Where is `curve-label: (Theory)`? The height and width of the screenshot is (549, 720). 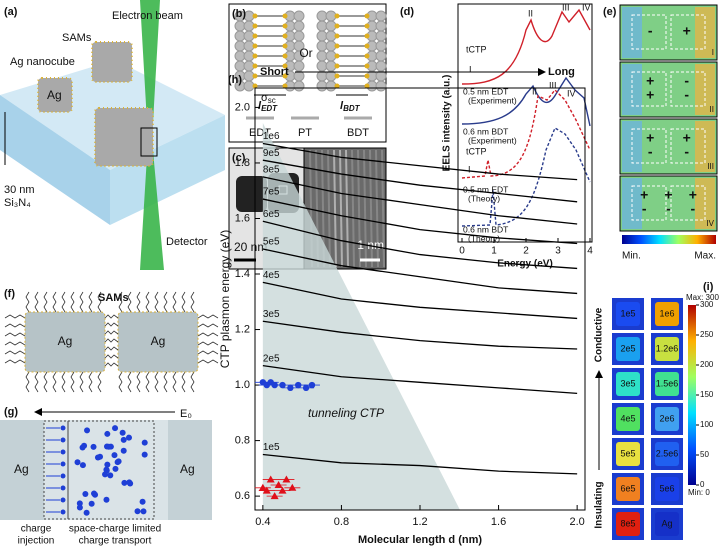 curve-label: (Theory) is located at coordinates (484, 238).